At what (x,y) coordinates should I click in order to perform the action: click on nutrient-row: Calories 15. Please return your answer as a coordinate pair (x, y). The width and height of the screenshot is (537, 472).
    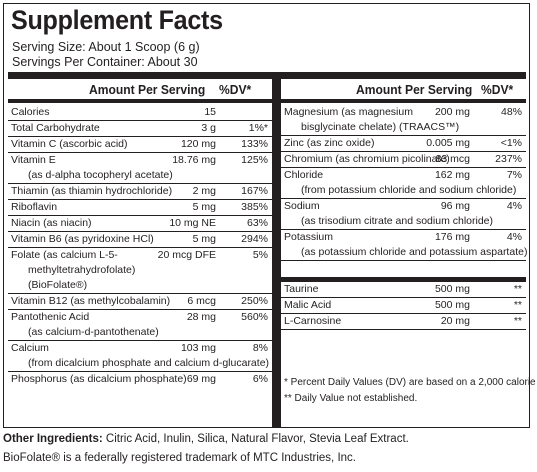
    Looking at the image, I should click on (140, 113).